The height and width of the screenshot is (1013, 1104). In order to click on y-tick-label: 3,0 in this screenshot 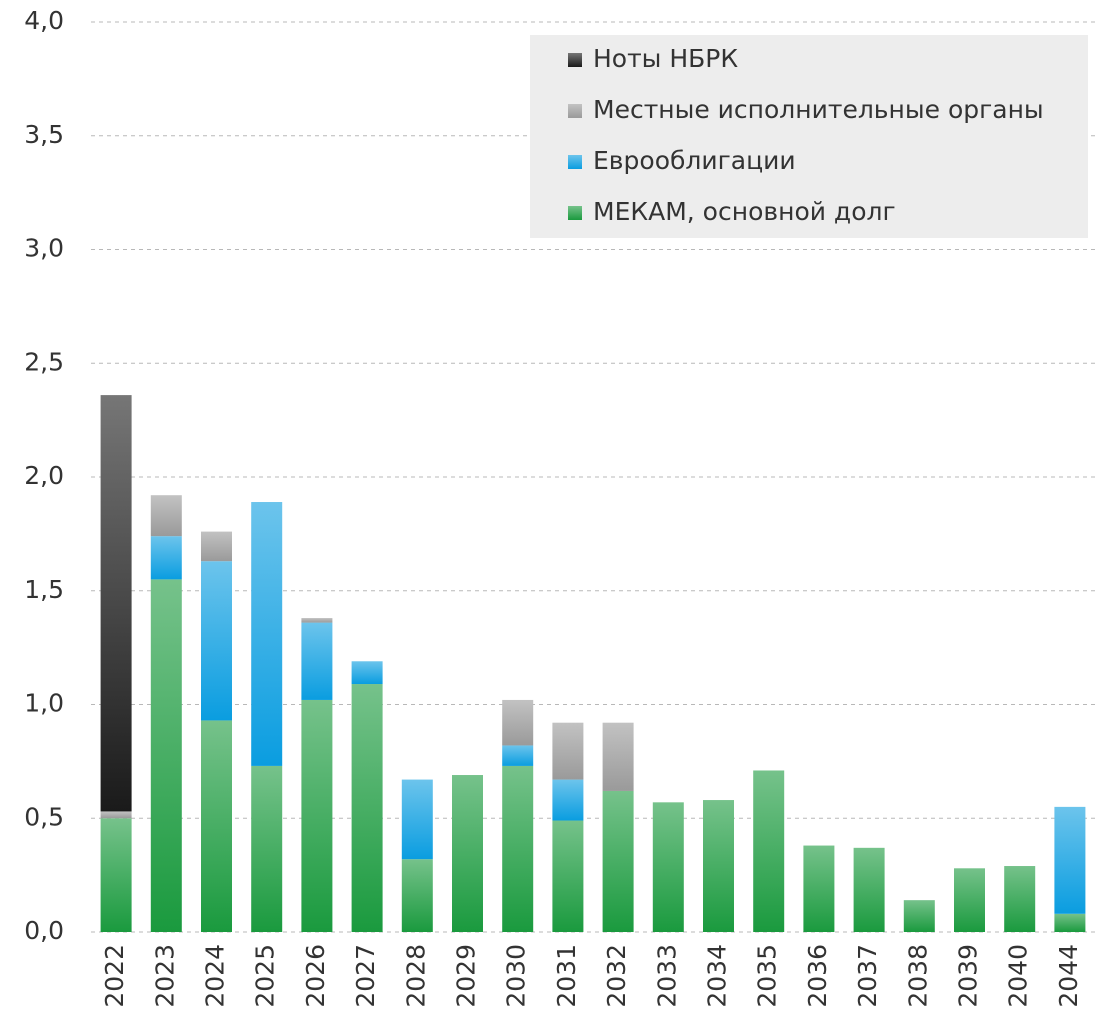, I will do `click(44, 248)`.